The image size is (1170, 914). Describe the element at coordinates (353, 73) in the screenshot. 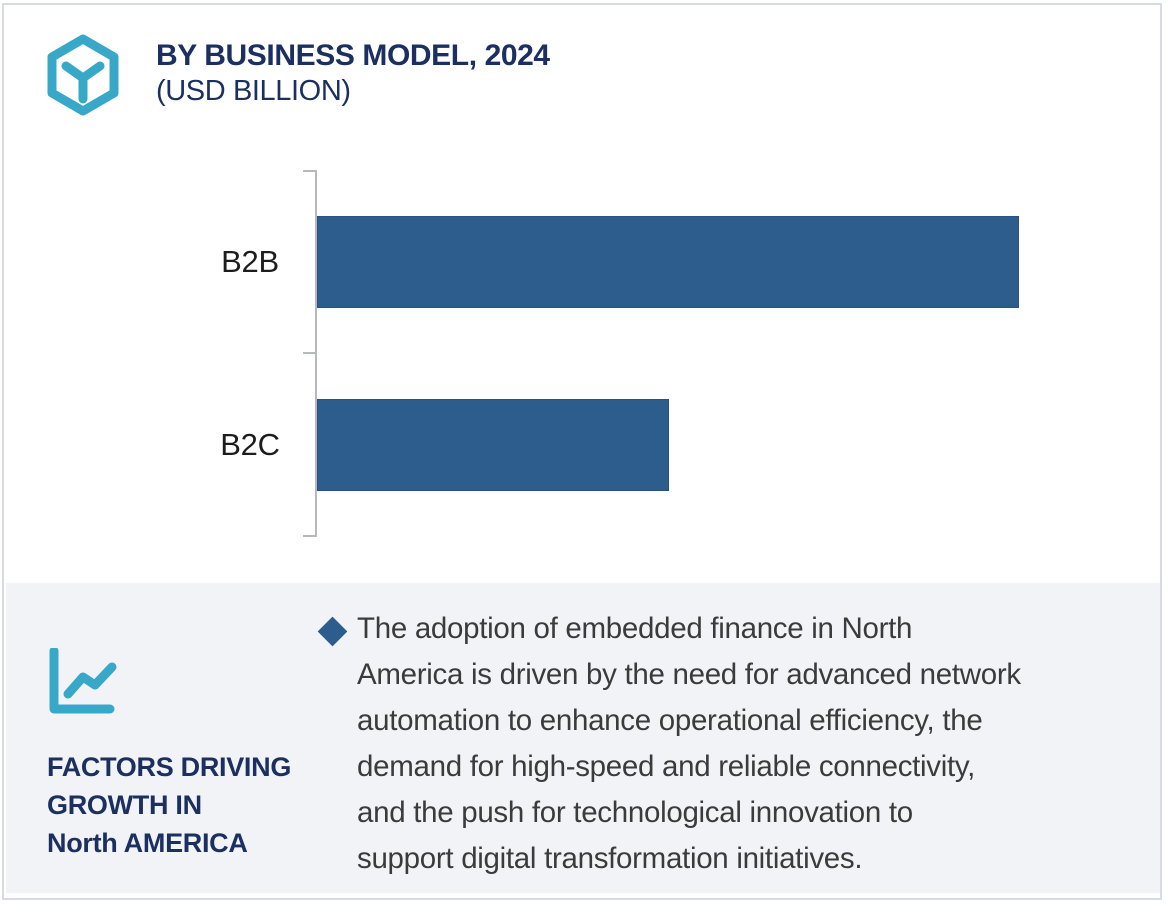

I see `chart-title-block: BY BUSINESS MODEL, 2024 (USD BILLION)` at that location.